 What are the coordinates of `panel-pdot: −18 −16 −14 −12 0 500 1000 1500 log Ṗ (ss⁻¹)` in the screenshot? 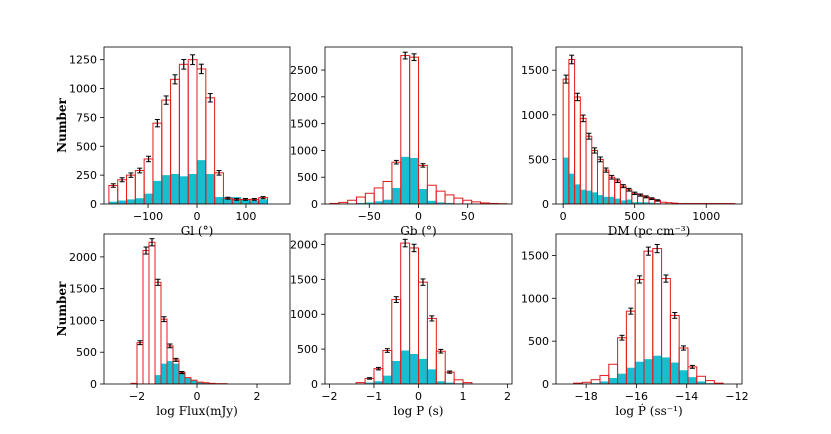 It's located at (635, 325).